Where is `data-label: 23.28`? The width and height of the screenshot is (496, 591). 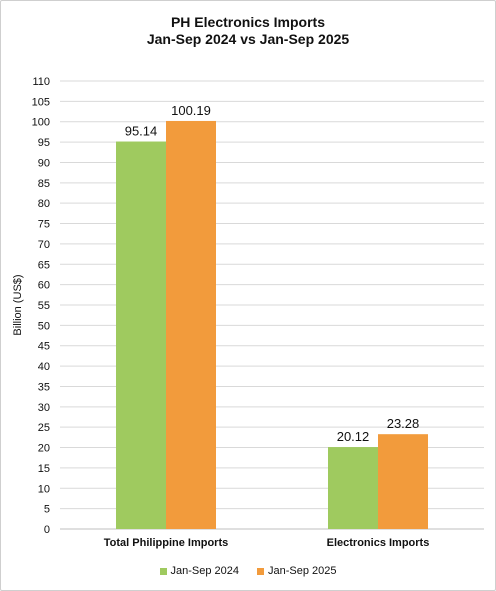 data-label: 23.28 is located at coordinates (403, 423).